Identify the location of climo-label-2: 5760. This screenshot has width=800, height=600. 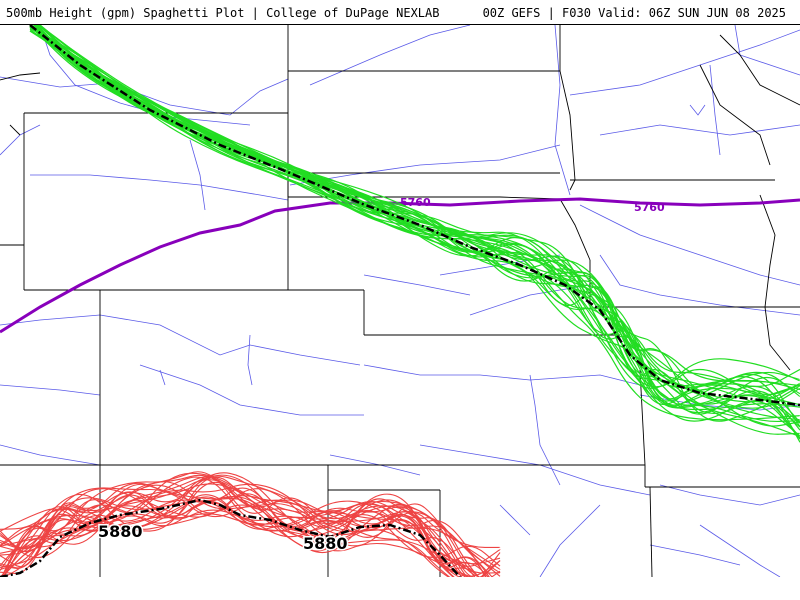
(649, 207).